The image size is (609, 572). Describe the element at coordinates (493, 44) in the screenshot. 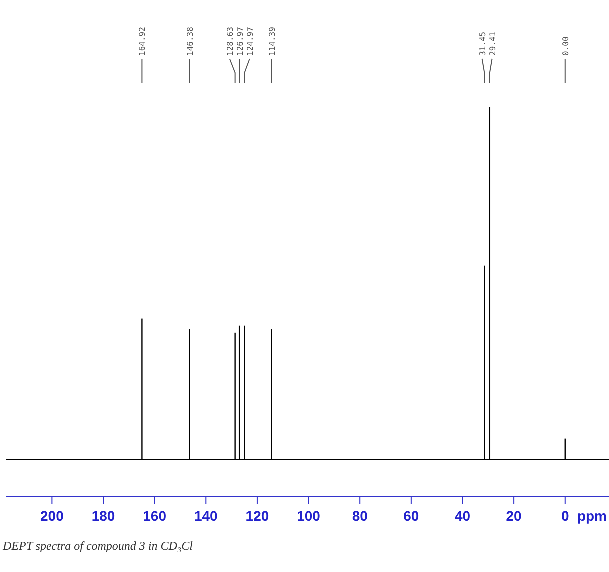

I see `annotation: 29.41` at that location.